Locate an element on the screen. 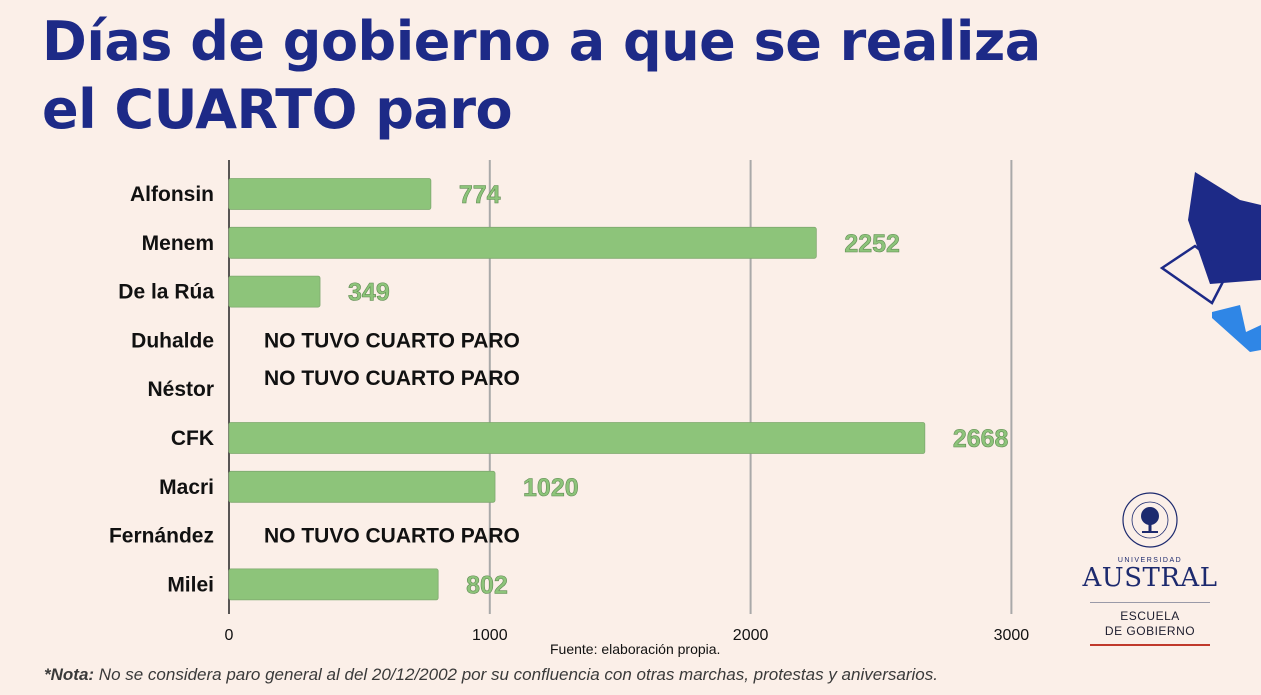 This screenshot has width=1261, height=695. title-line-2: el CUARTO paro is located at coordinates (277, 109).